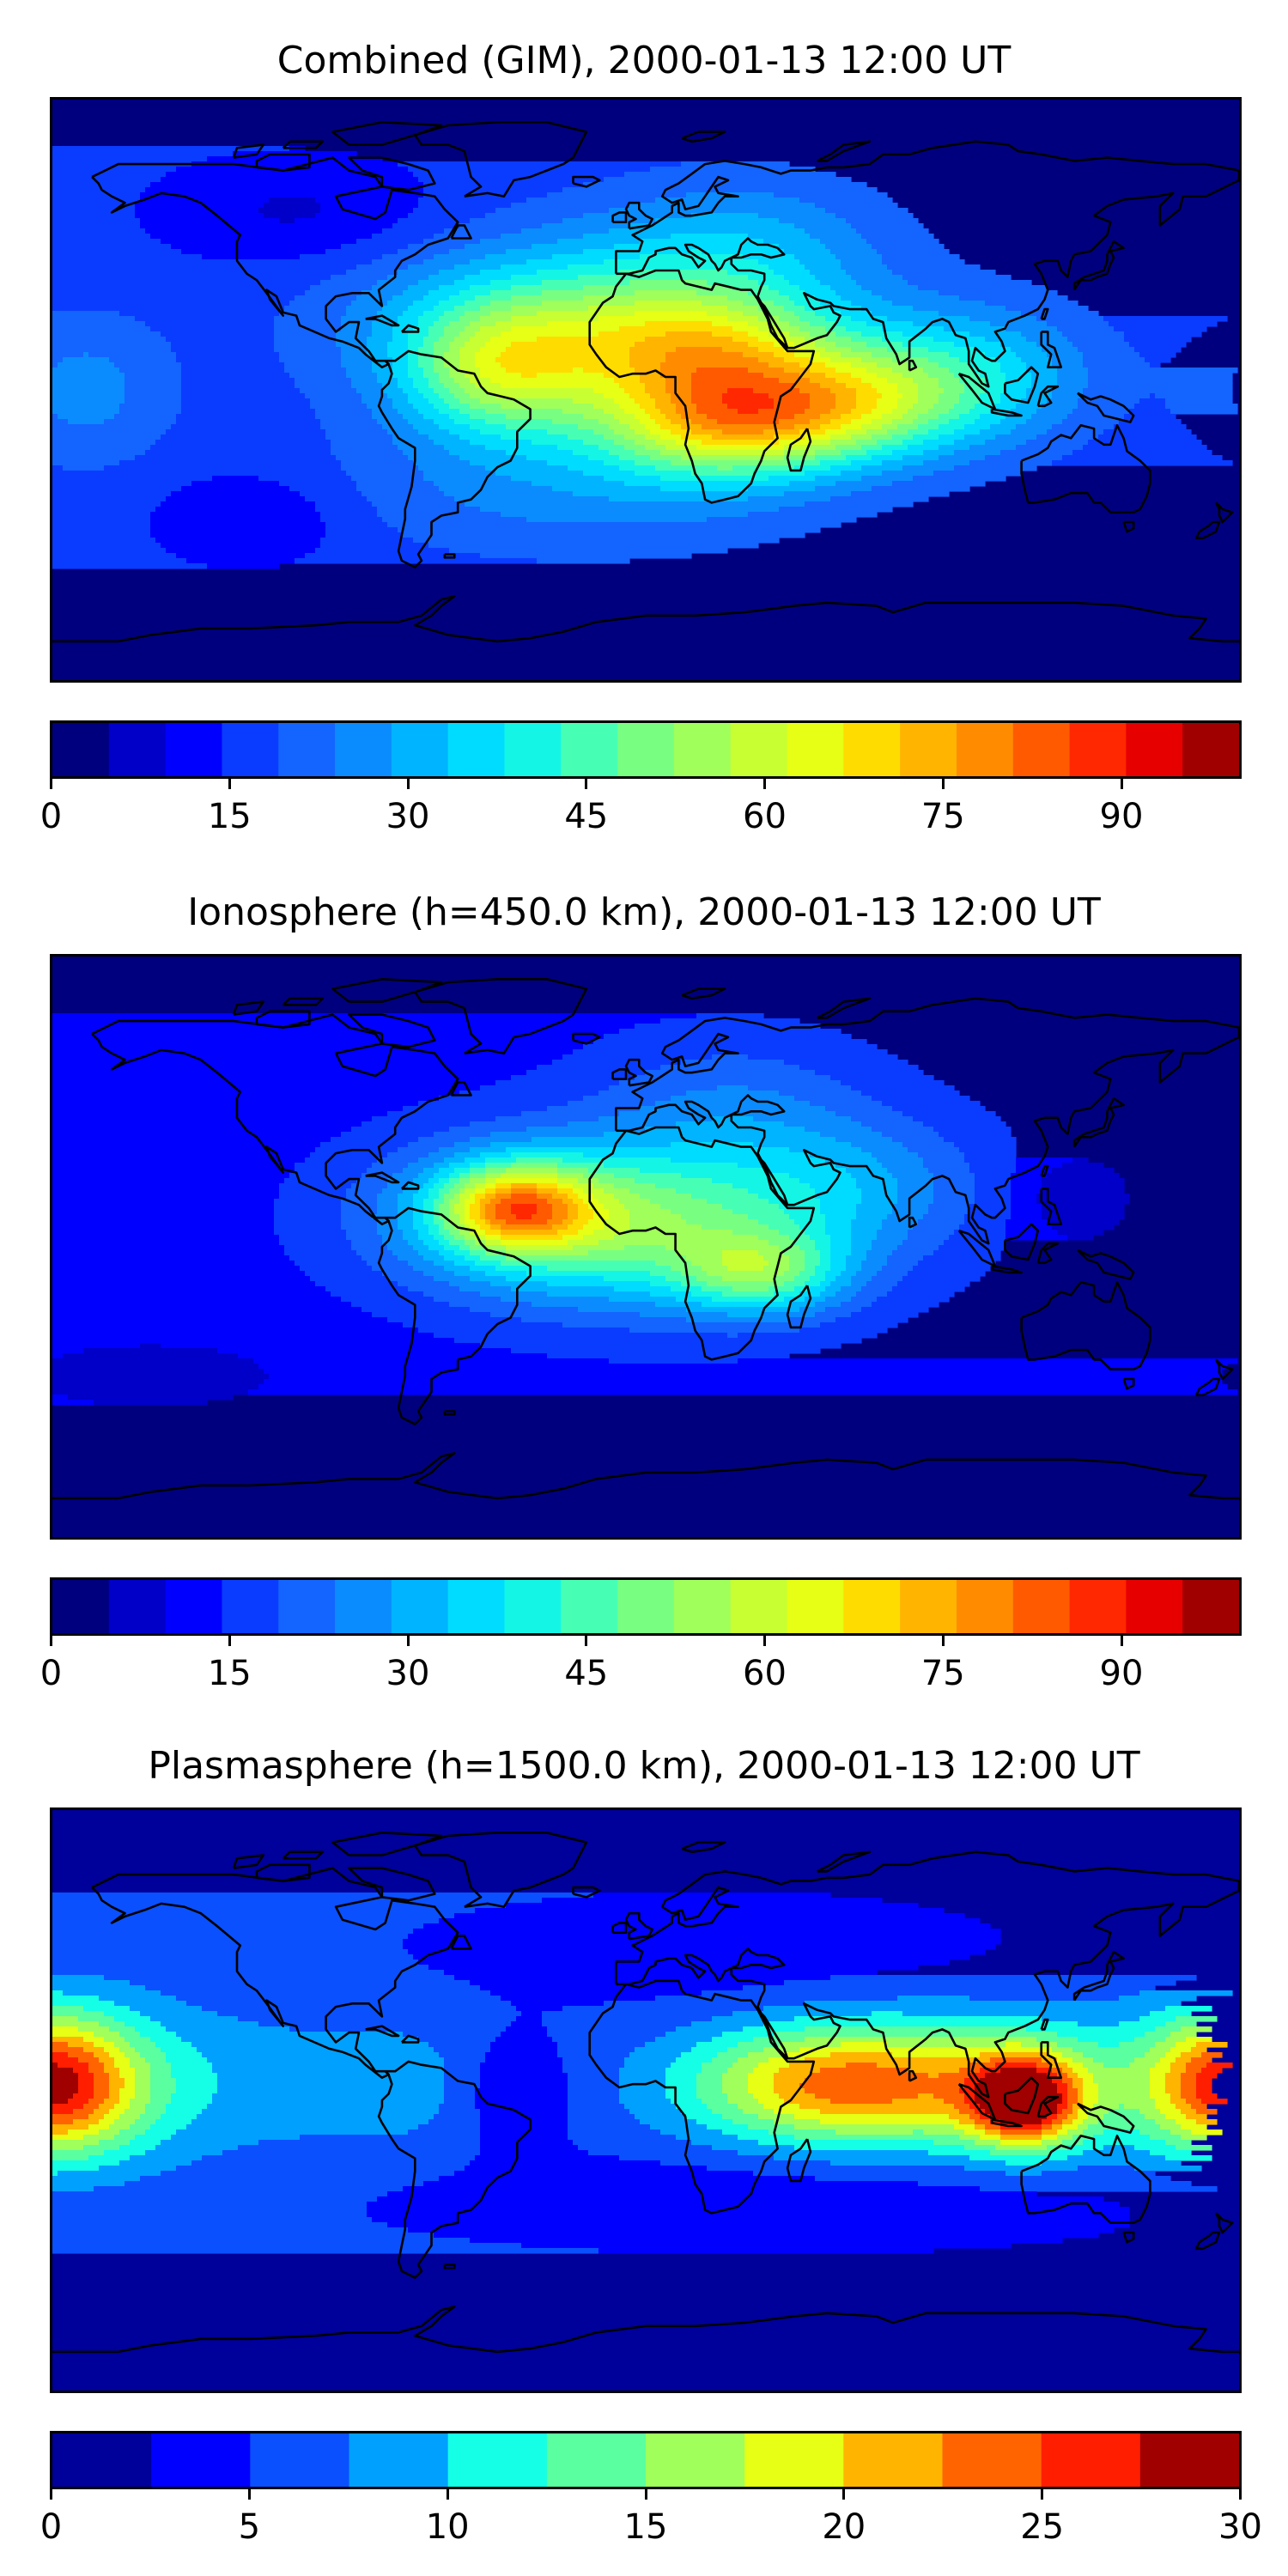 This screenshot has width=1288, height=2576. Describe the element at coordinates (704, 1848) in the screenshot. I see `coastline-svalbard` at that location.